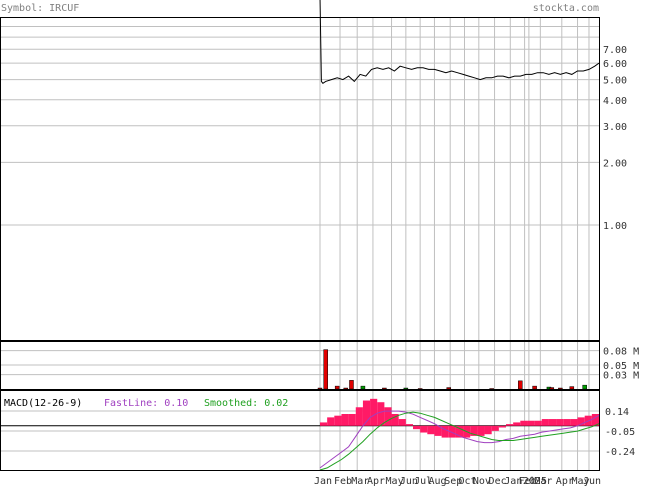 This screenshot has width=655, height=486. I want to click on price-y-tick-label: 6.00, so click(615, 64).